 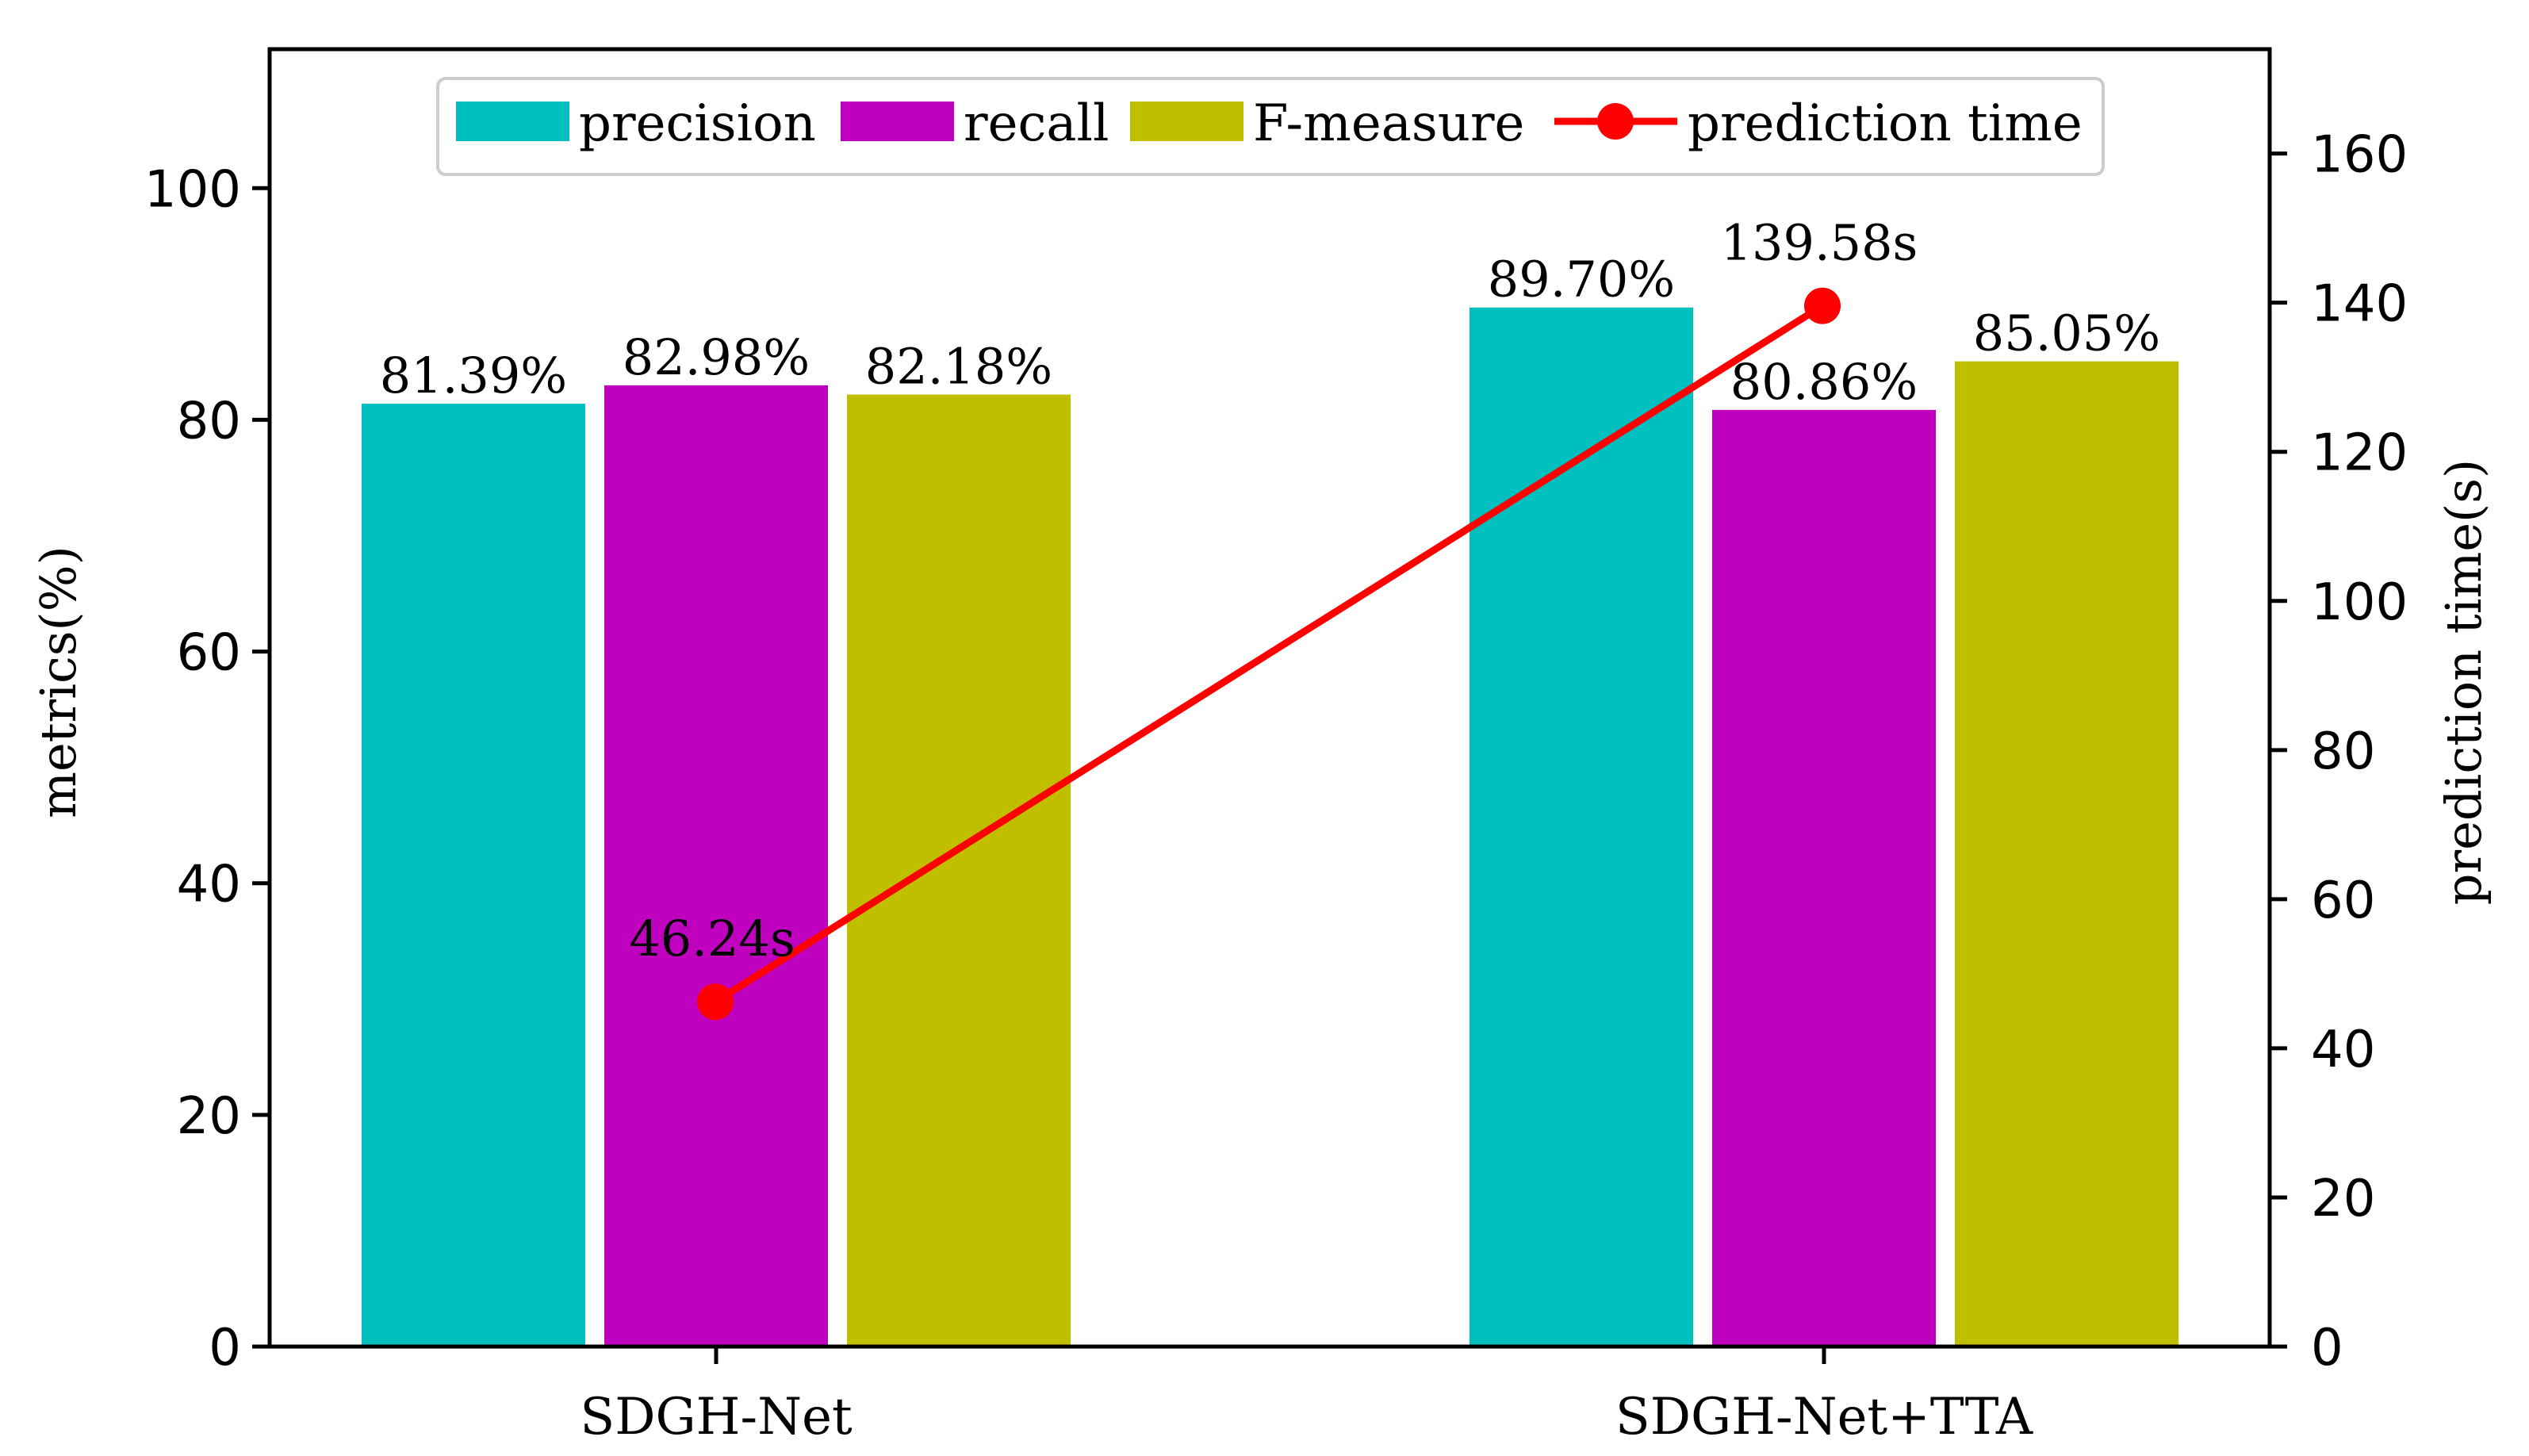 I want to click on left-tick-label: 80, so click(x=209, y=421).